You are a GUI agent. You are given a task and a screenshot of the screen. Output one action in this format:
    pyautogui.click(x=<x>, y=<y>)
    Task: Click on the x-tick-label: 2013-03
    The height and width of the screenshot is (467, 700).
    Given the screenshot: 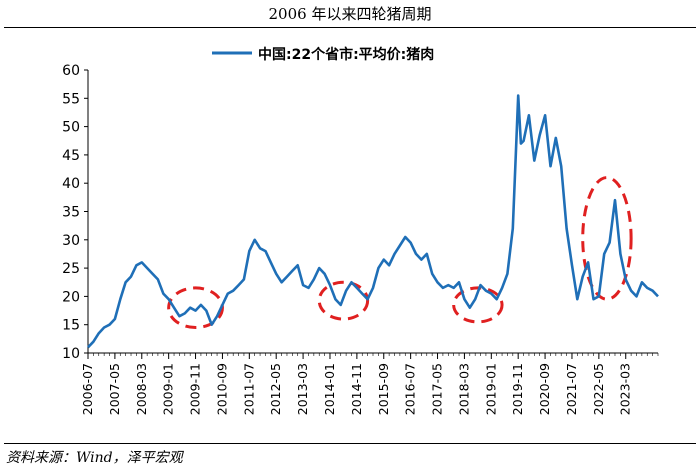 What is the action you would take?
    pyautogui.click(x=302, y=389)
    